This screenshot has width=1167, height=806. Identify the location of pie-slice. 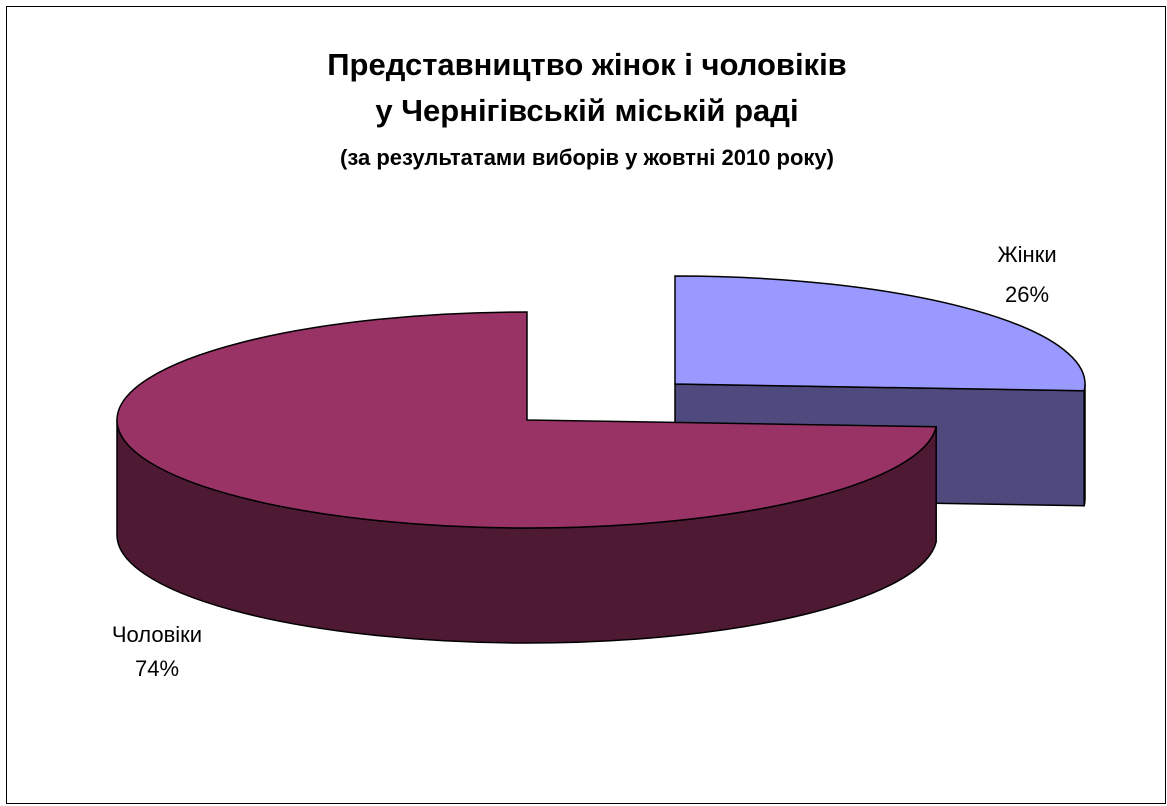
(880, 333).